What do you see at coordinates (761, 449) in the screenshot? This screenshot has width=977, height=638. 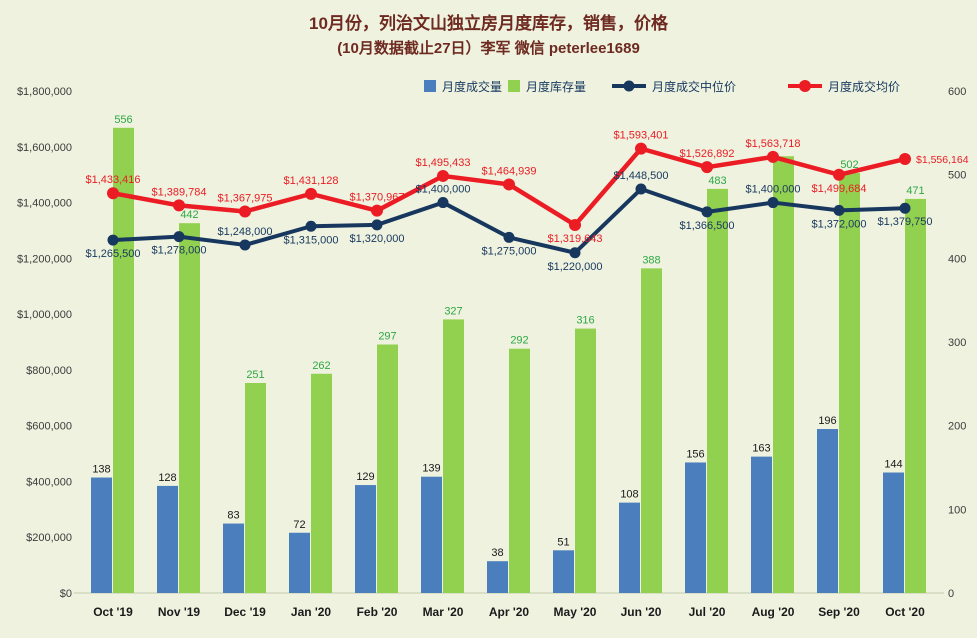 I see `sales-bar-label: 163` at bounding box center [761, 449].